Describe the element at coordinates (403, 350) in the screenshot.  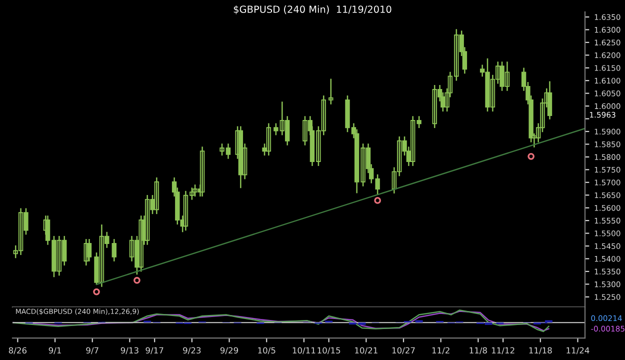
I see `x-tick-label: 10/27` at that location.